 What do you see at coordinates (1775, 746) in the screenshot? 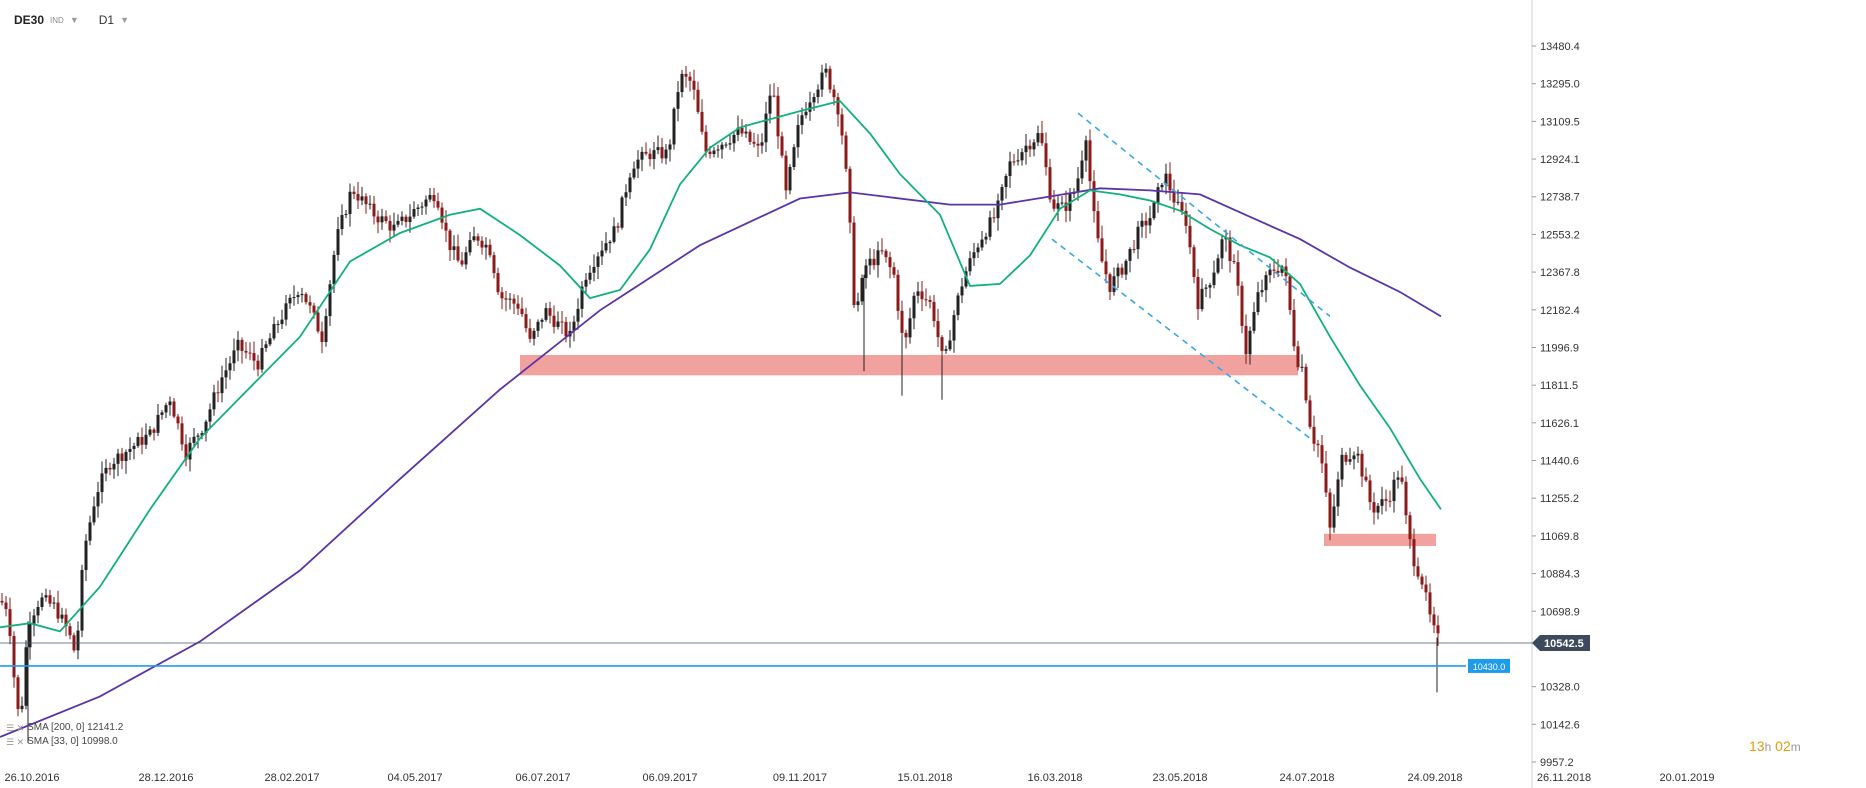
I see `candle-countdown: 13h 02m` at bounding box center [1775, 746].